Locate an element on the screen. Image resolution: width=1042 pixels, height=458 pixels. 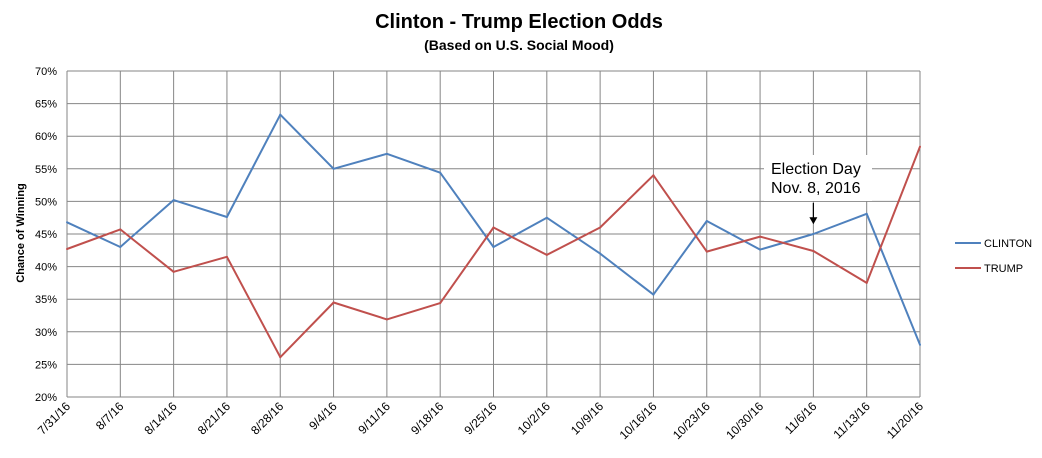
x-tick-label: 8/21/16 is located at coordinates (214, 418).